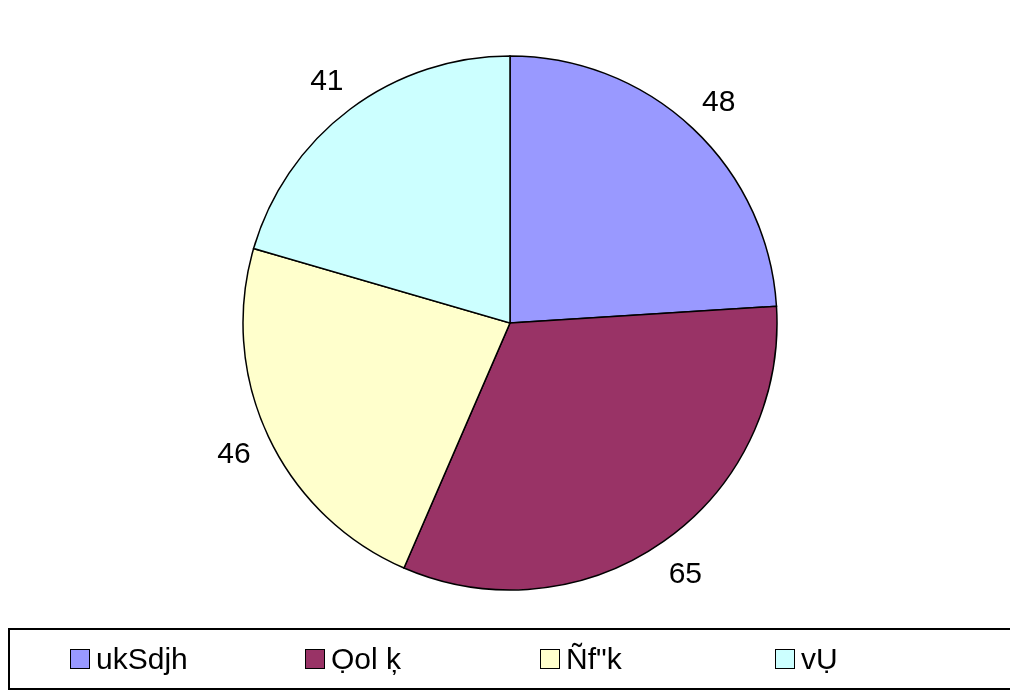 The width and height of the screenshot is (1010, 690). Describe the element at coordinates (819, 659) in the screenshot. I see `legend-label: vỤ` at that location.